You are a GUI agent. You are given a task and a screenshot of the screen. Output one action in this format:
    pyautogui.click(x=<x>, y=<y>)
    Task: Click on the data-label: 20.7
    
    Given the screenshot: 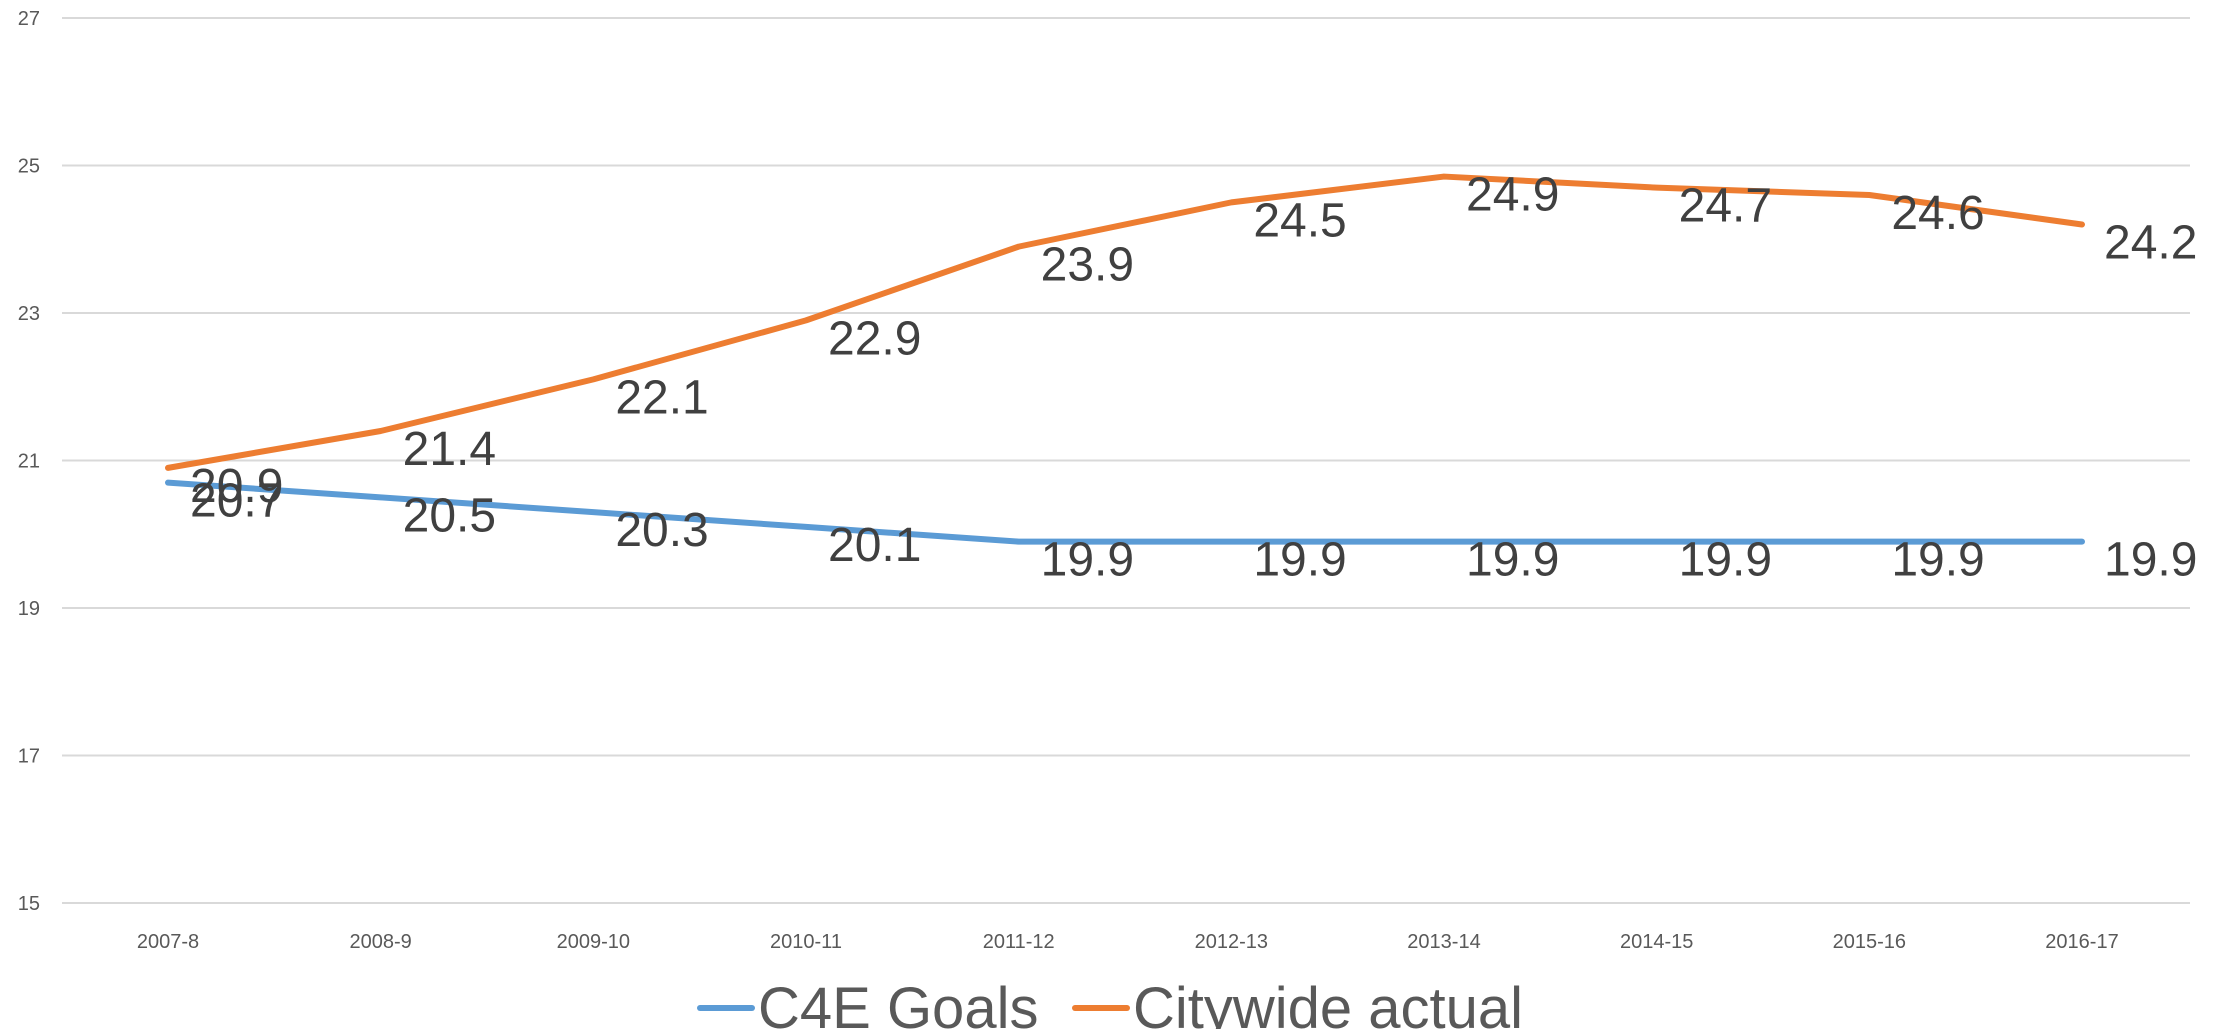 What is the action you would take?
    pyautogui.click(x=236, y=501)
    